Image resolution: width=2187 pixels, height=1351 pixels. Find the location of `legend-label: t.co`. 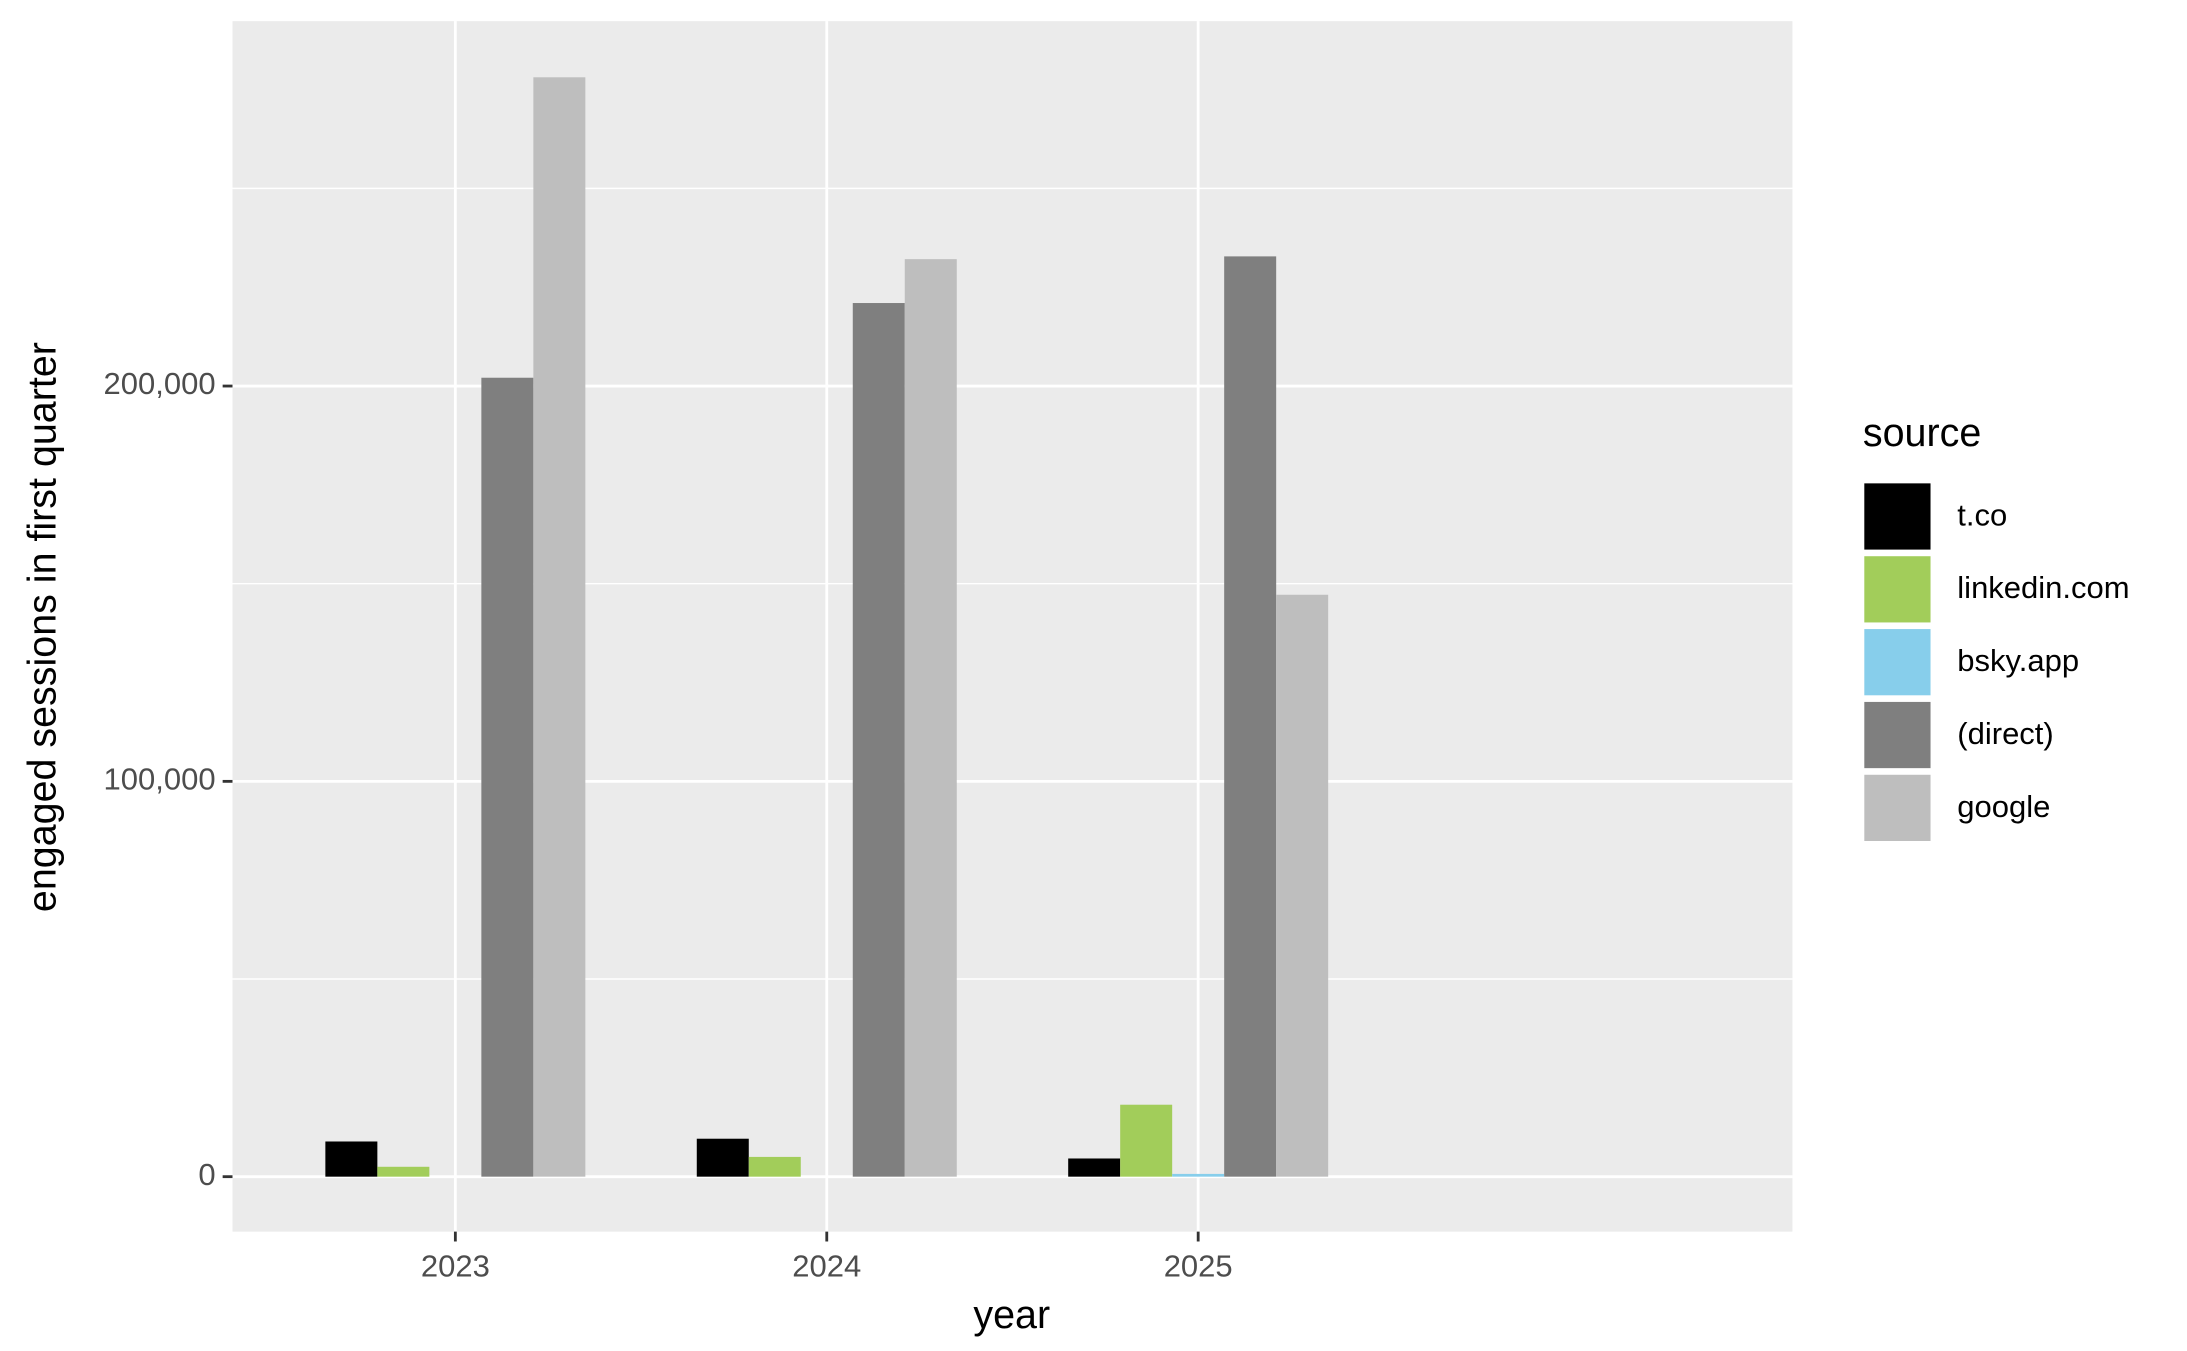

legend-label: t.co is located at coordinates (1982, 514).